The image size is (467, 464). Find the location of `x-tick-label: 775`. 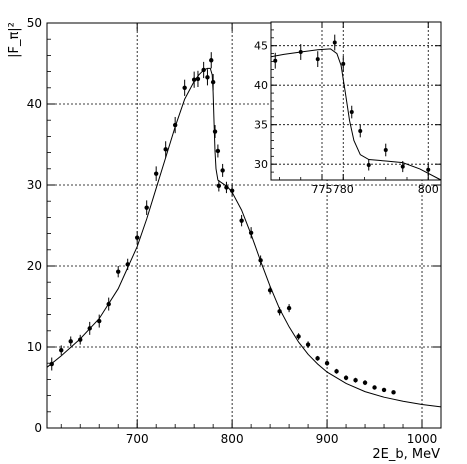

x-tick-label: 775 is located at coordinates (322, 189).